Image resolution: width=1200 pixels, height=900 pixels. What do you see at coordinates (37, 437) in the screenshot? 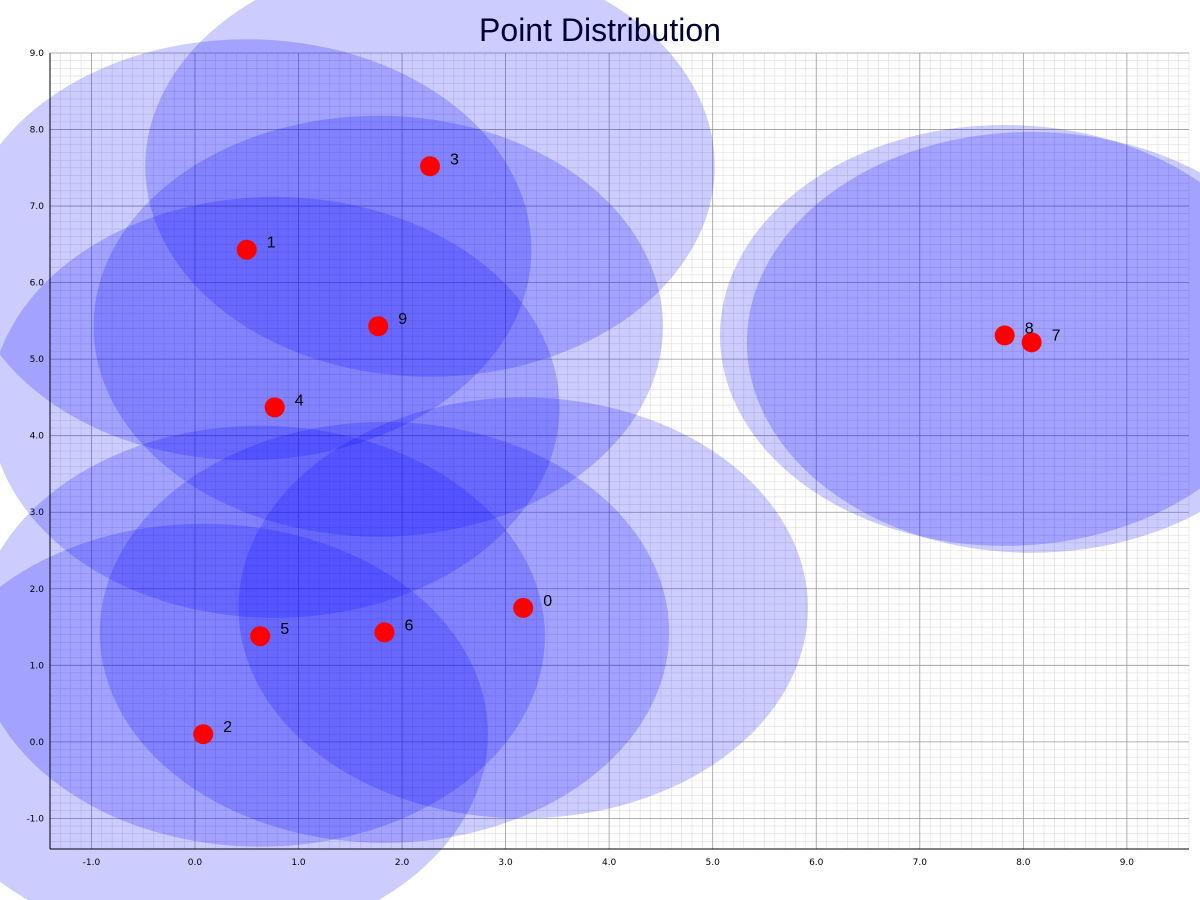
I see `y-tick-label: 4.0` at bounding box center [37, 437].